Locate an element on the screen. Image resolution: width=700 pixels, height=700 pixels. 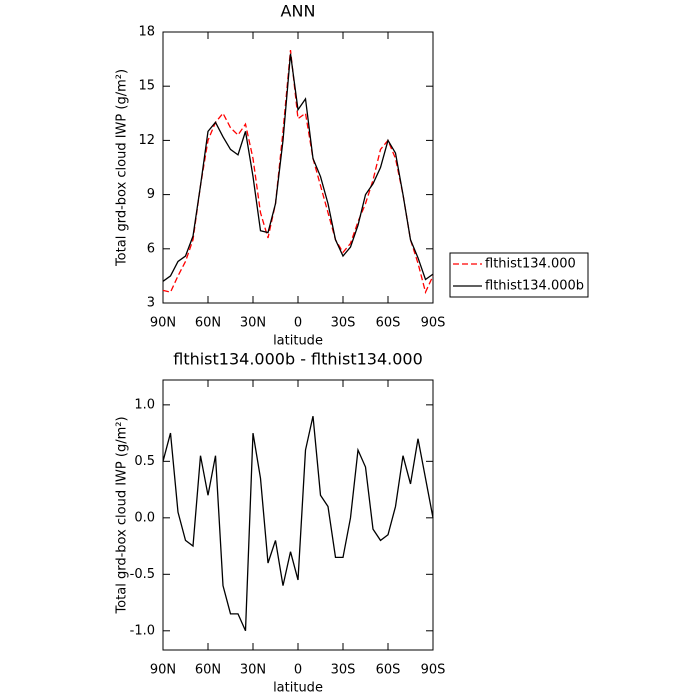
y-tick-label: -0.5 is located at coordinates (142, 574).